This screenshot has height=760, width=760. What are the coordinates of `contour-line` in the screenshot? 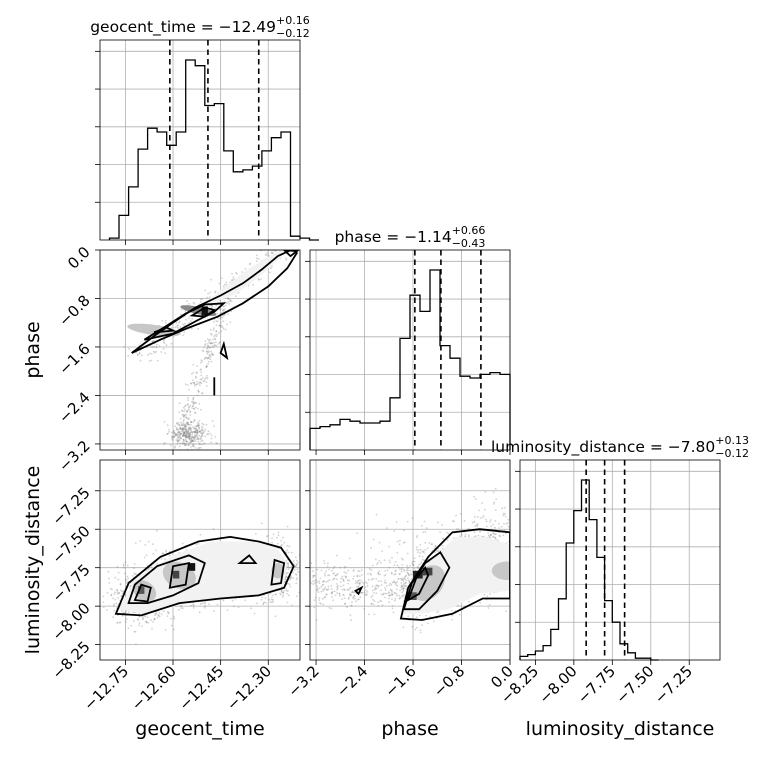 It's located at (291, 254).